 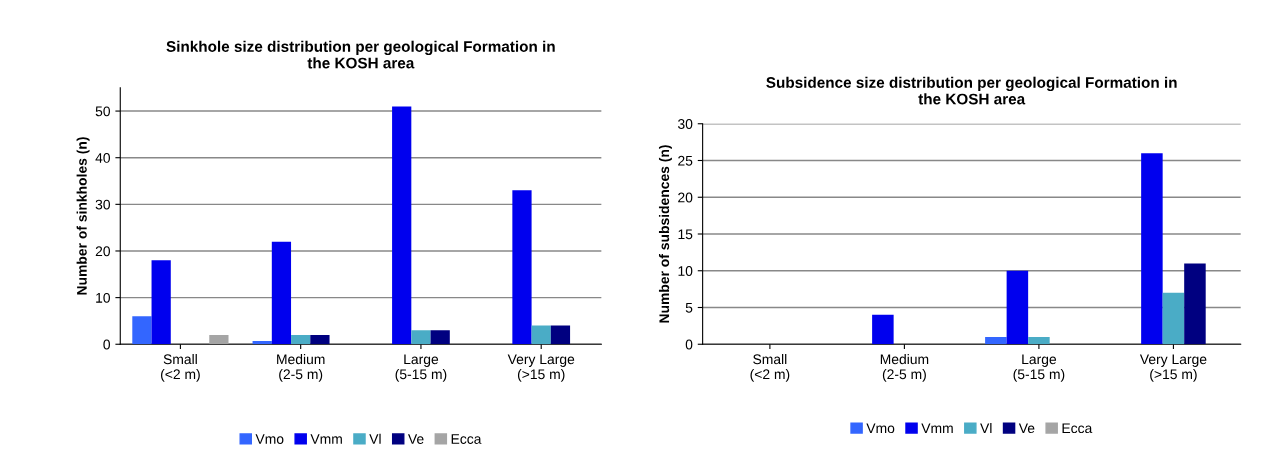 I want to click on y-tick-label: 50, so click(x=103, y=111).